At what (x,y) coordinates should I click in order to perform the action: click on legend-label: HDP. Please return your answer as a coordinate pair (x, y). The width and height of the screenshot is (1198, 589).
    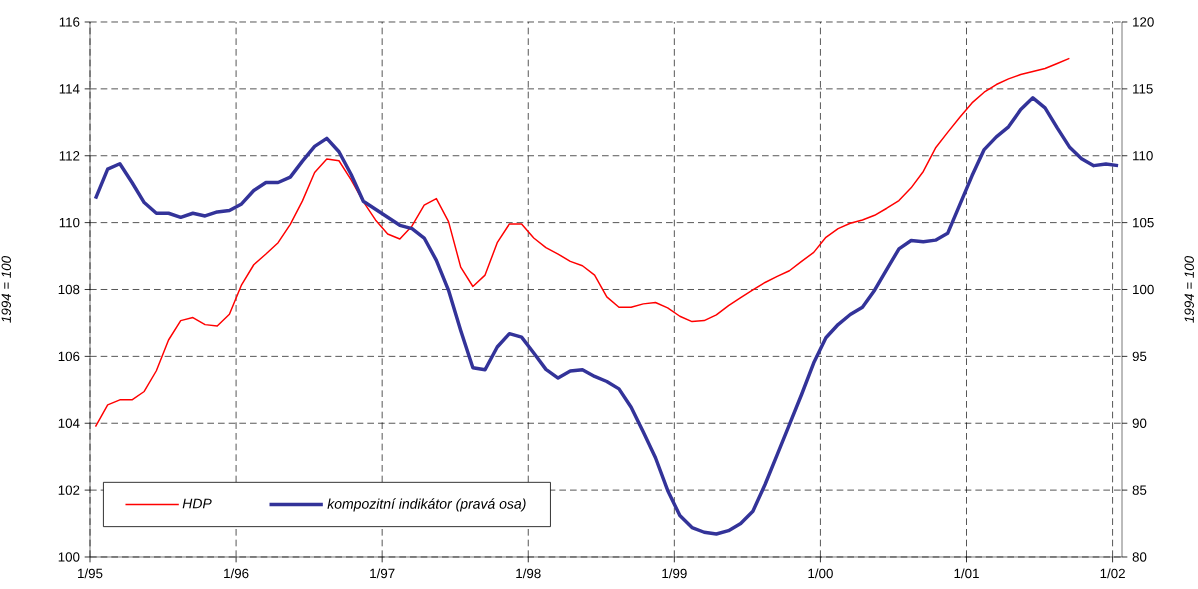
    Looking at the image, I should click on (197, 503).